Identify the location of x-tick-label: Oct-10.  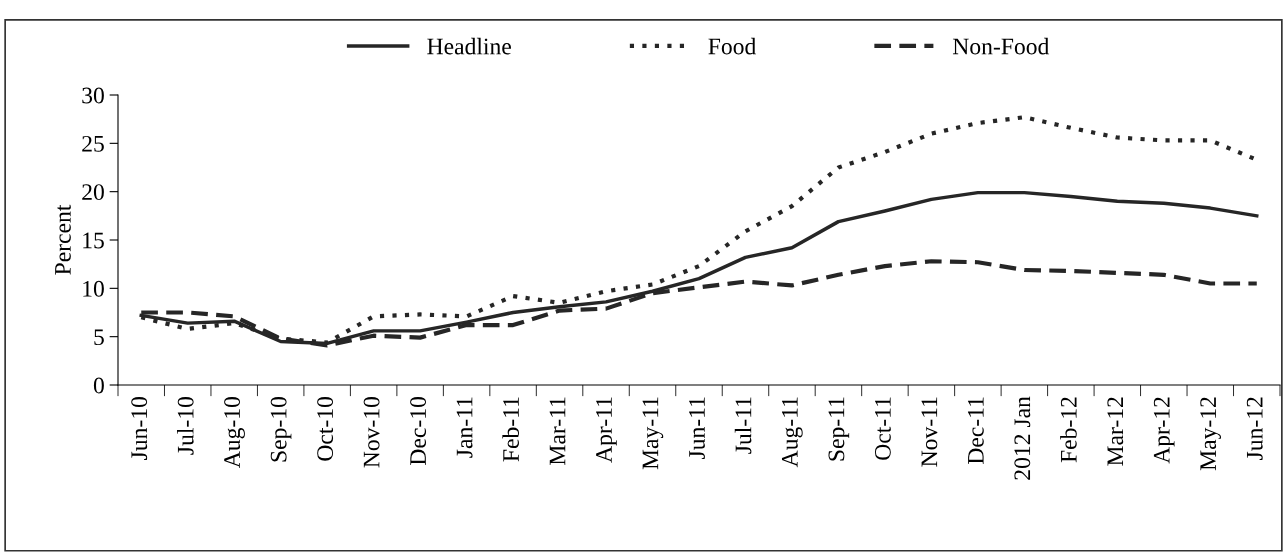
(325, 429).